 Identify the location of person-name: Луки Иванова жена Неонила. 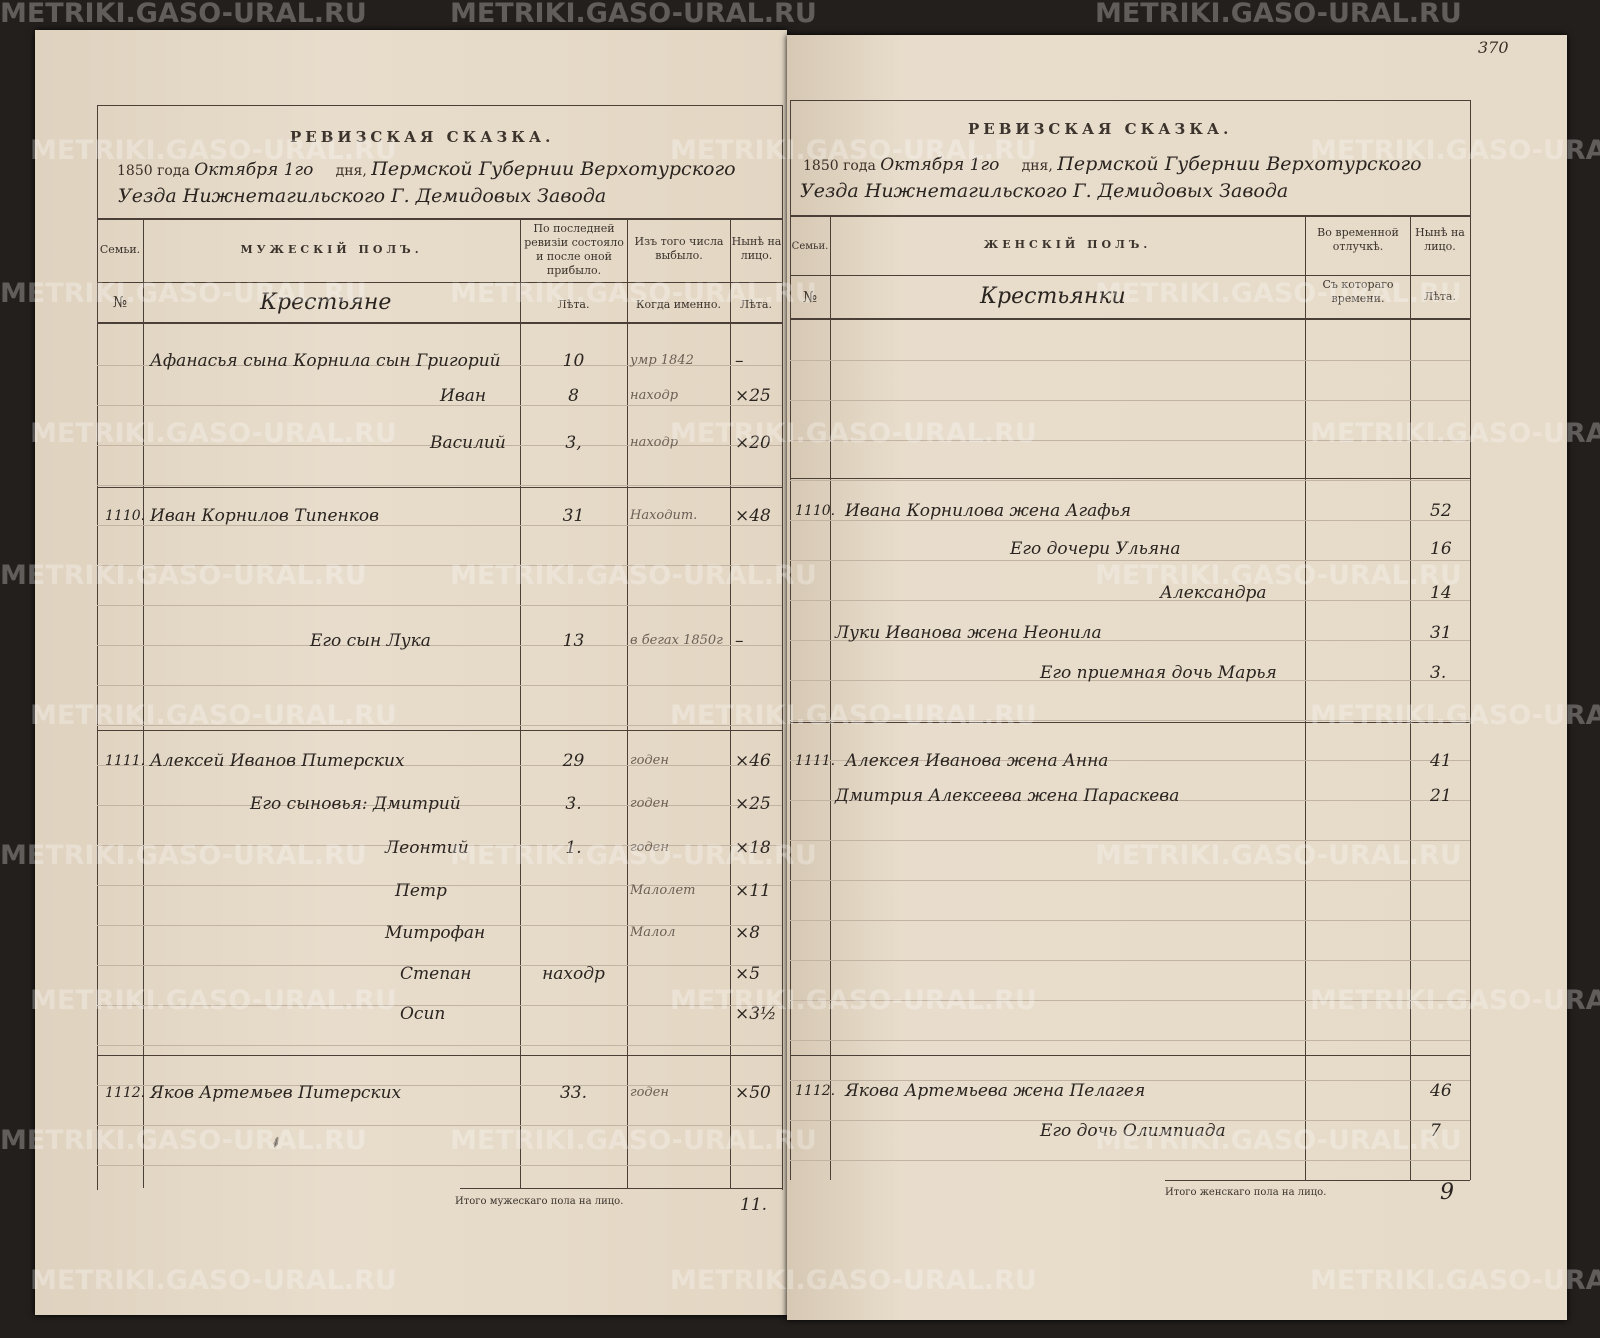
(968, 633).